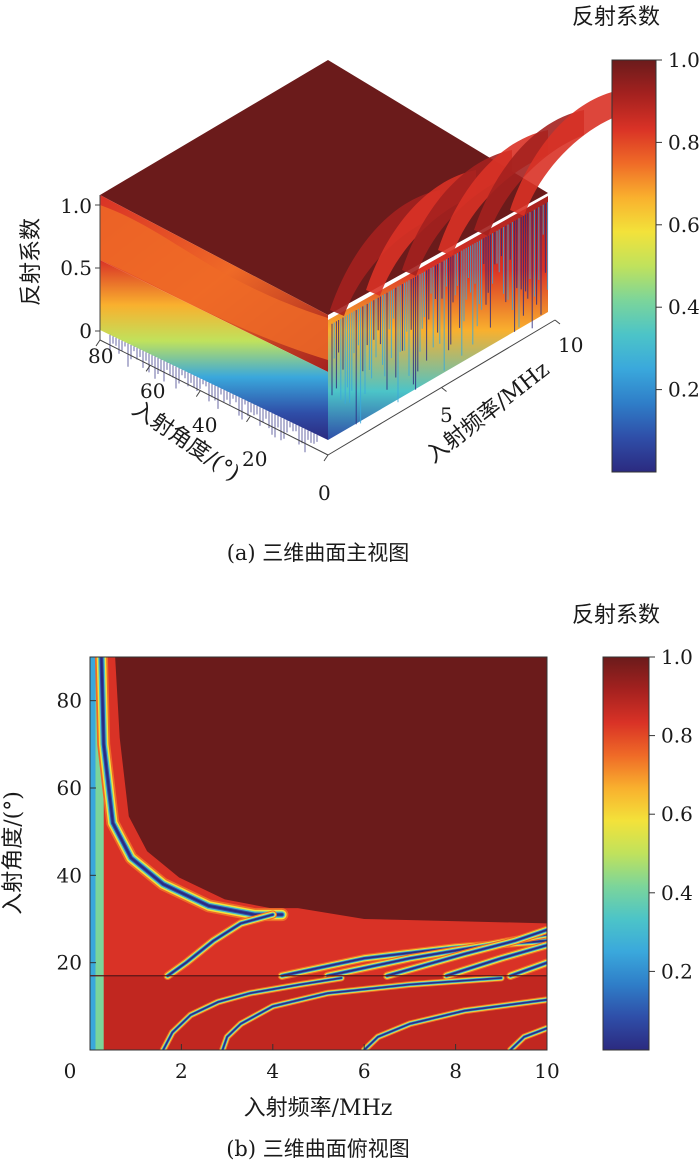 This screenshot has height=1167, width=700. What do you see at coordinates (76, 206) in the screenshot?
I see `z-tick-label: 1.0` at bounding box center [76, 206].